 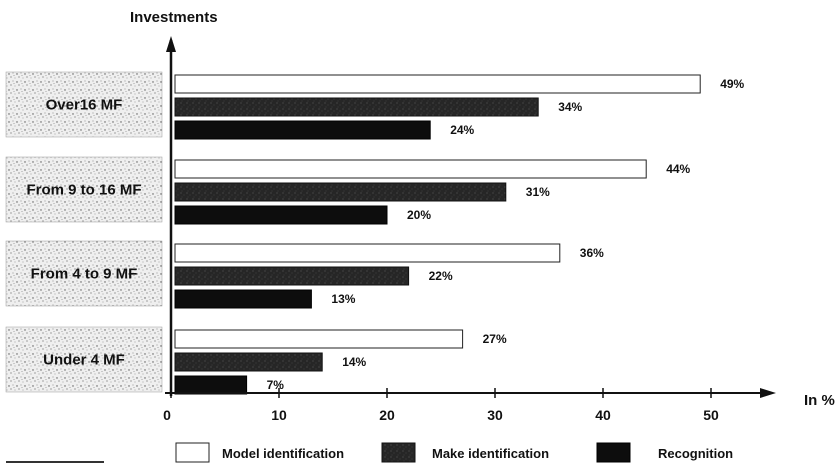 What do you see at coordinates (441, 276) in the screenshot?
I see `value-label: 22%` at bounding box center [441, 276].